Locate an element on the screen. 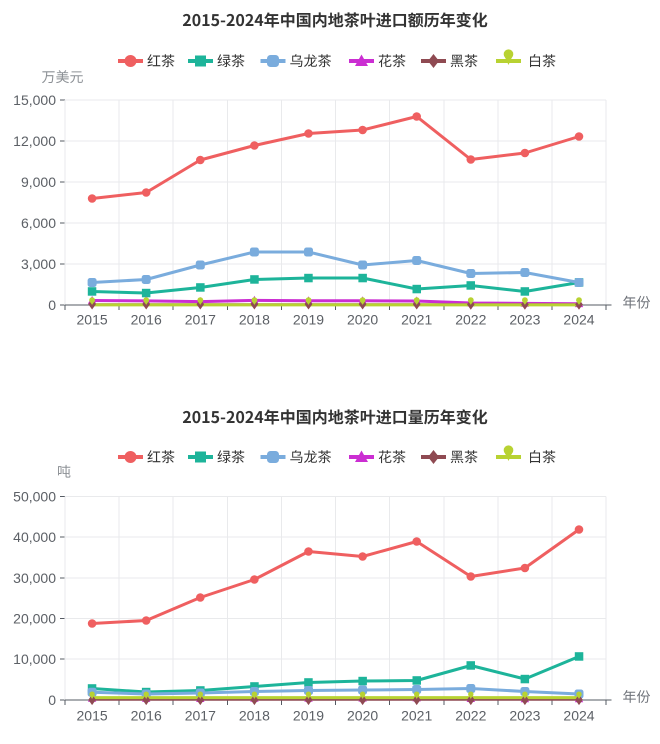  svg-text: 9,000 is located at coordinates (38, 182).